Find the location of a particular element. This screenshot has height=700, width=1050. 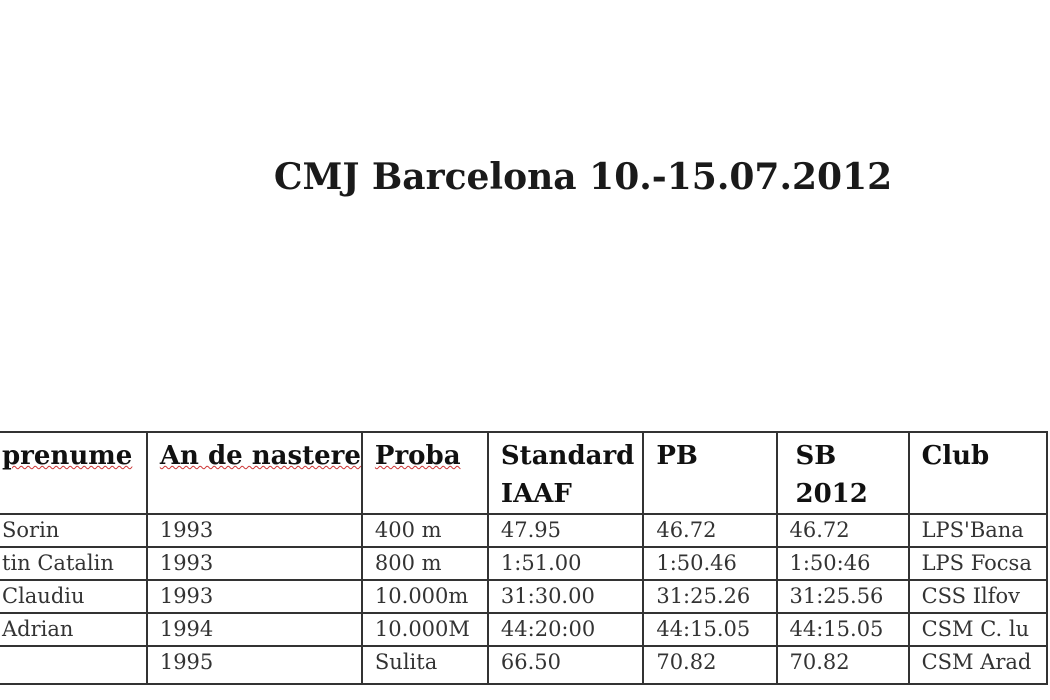

cell-club: LPS Focsa is located at coordinates (978, 563).